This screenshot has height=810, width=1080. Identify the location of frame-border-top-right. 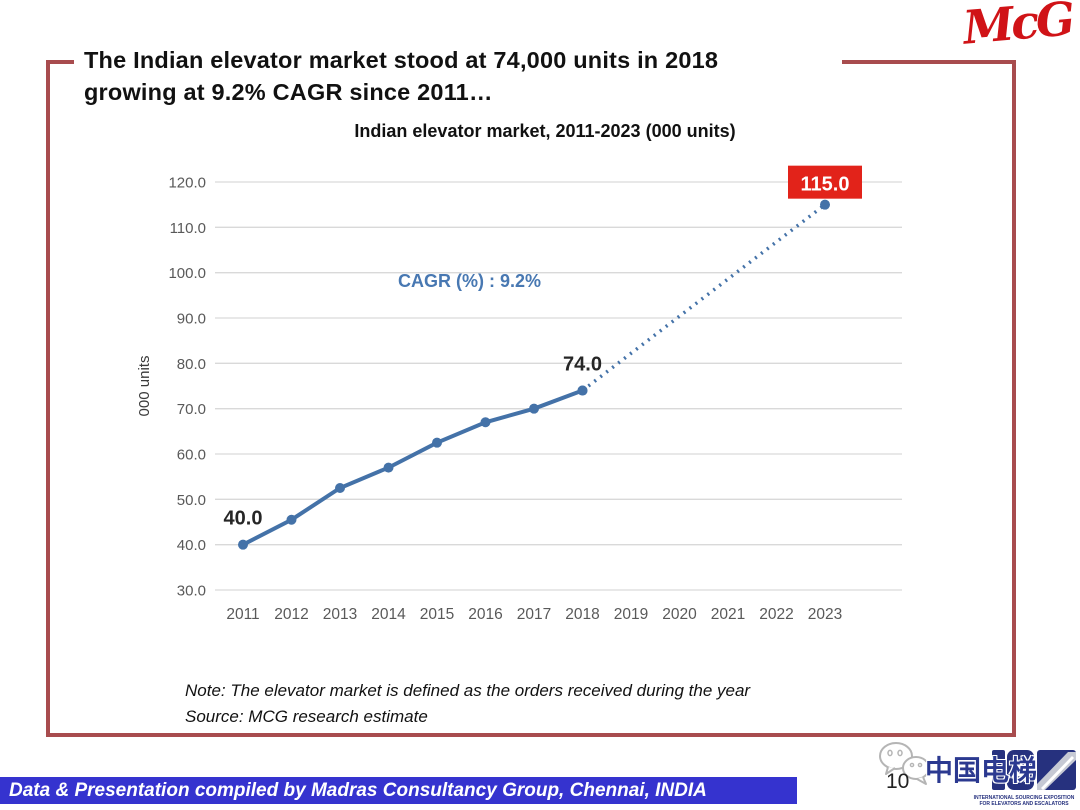
(929, 62).